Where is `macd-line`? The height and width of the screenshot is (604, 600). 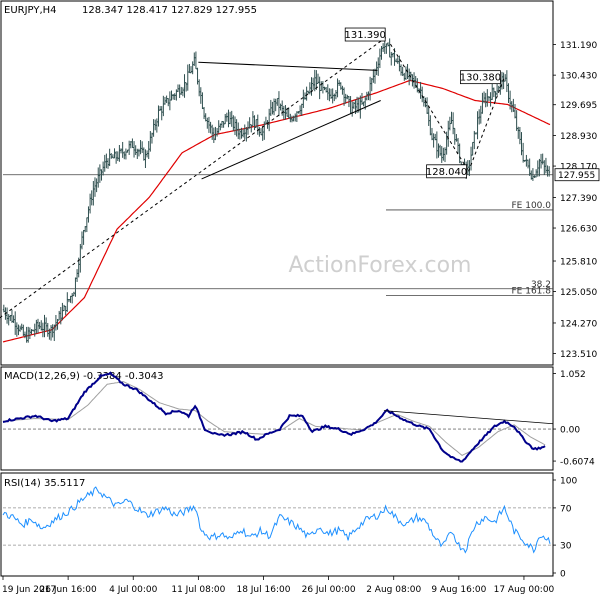
macd-line is located at coordinates (274, 417).